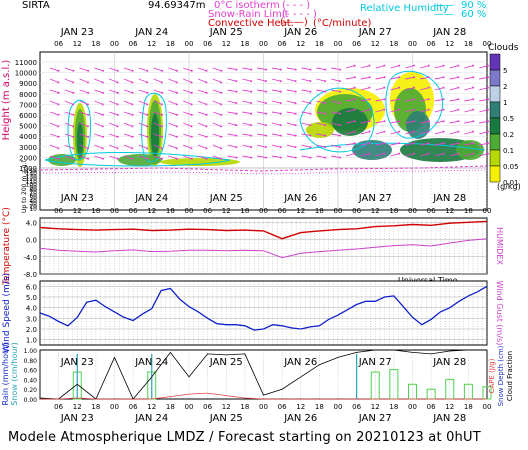 The image size is (528, 450). What do you see at coordinates (300, 32) in the screenshot?
I see `day-label: JAN 26` at bounding box center [300, 32].